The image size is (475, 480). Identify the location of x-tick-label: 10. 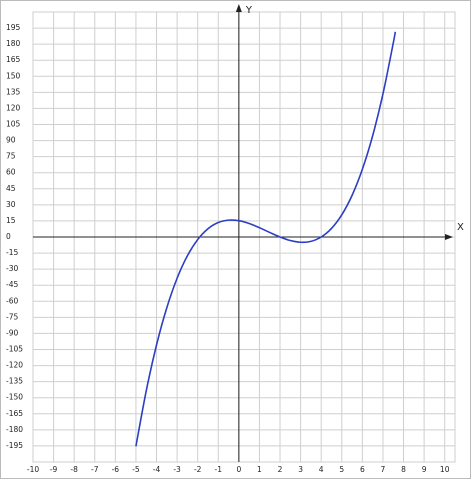
(445, 469).